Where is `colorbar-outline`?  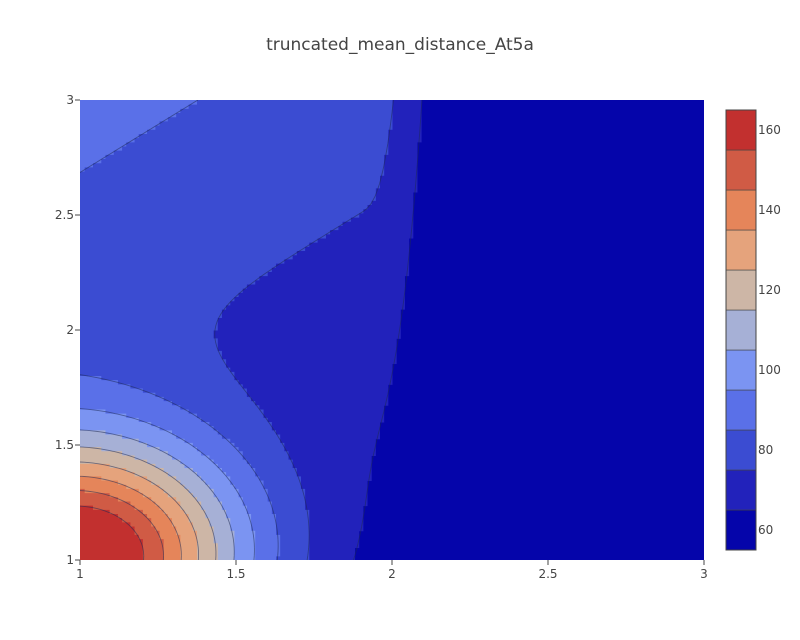 colorbar-outline is located at coordinates (741, 330).